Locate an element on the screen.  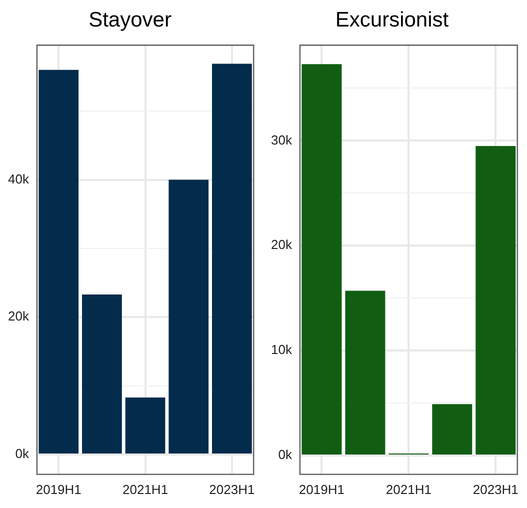
chart-title: Excursionist is located at coordinates (392, 20).